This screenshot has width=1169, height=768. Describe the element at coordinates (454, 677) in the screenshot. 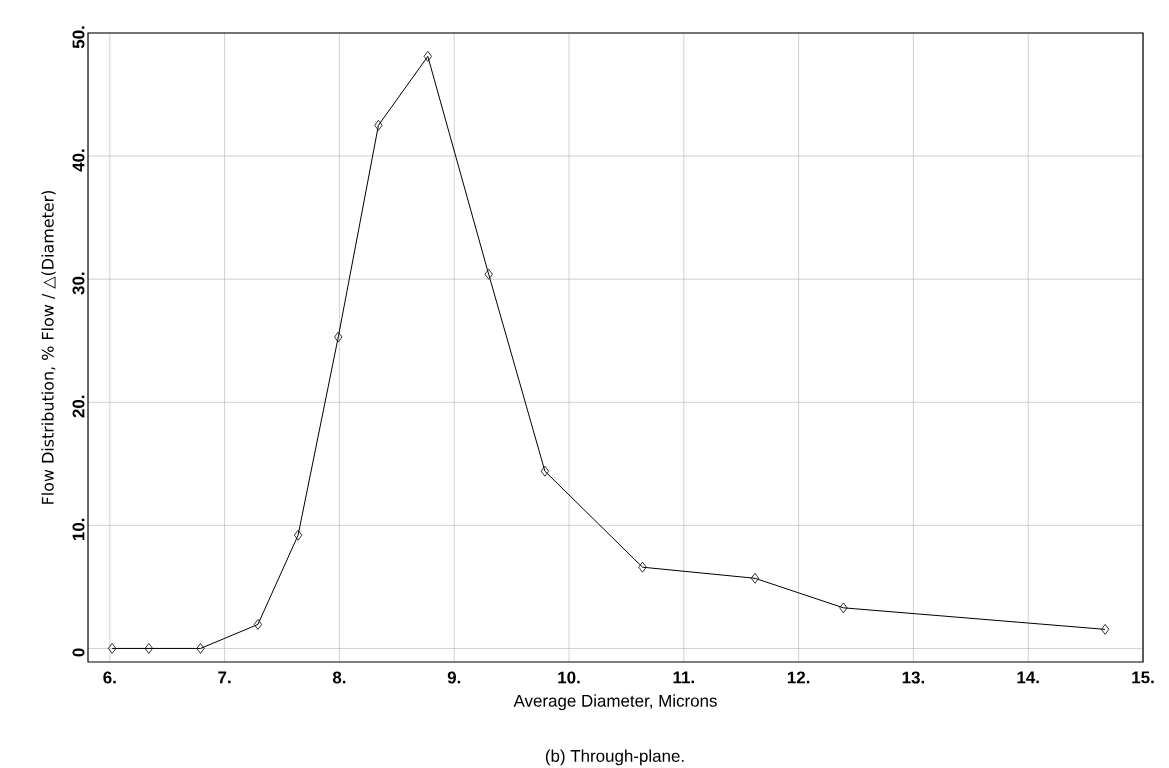

I see `x-tick-label: 9.` at that location.